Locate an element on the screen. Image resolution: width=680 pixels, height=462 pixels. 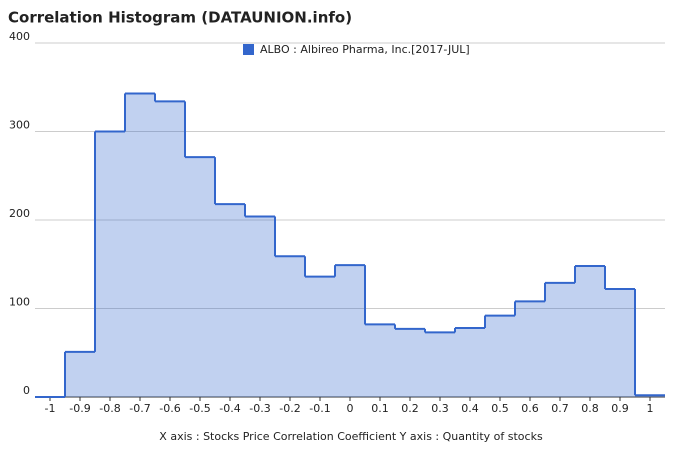
x-tick-label: 0.2 is located at coordinates (410, 408).